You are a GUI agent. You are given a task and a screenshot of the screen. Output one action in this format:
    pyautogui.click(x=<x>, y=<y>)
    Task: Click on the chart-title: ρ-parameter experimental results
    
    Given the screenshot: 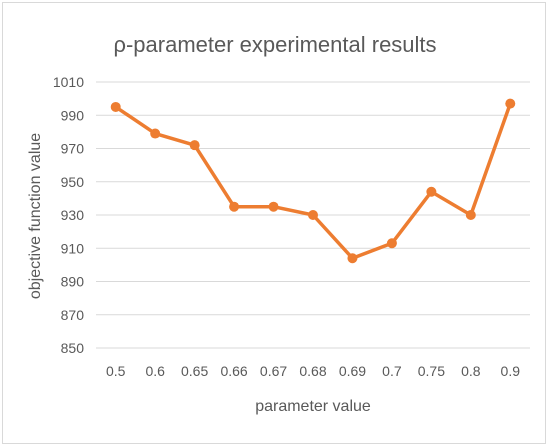 What is the action you would take?
    pyautogui.click(x=274, y=44)
    